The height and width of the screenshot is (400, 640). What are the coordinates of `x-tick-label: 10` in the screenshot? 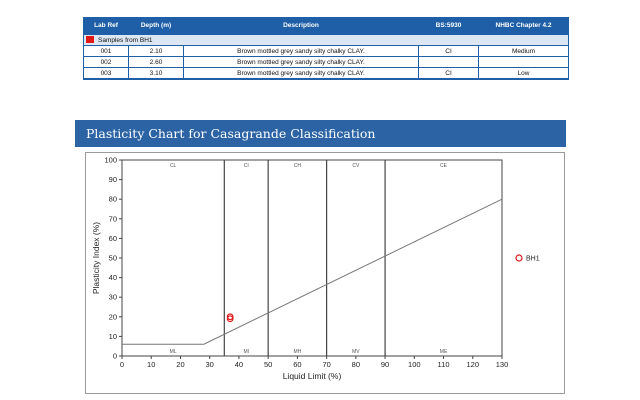 It's located at (151, 364).